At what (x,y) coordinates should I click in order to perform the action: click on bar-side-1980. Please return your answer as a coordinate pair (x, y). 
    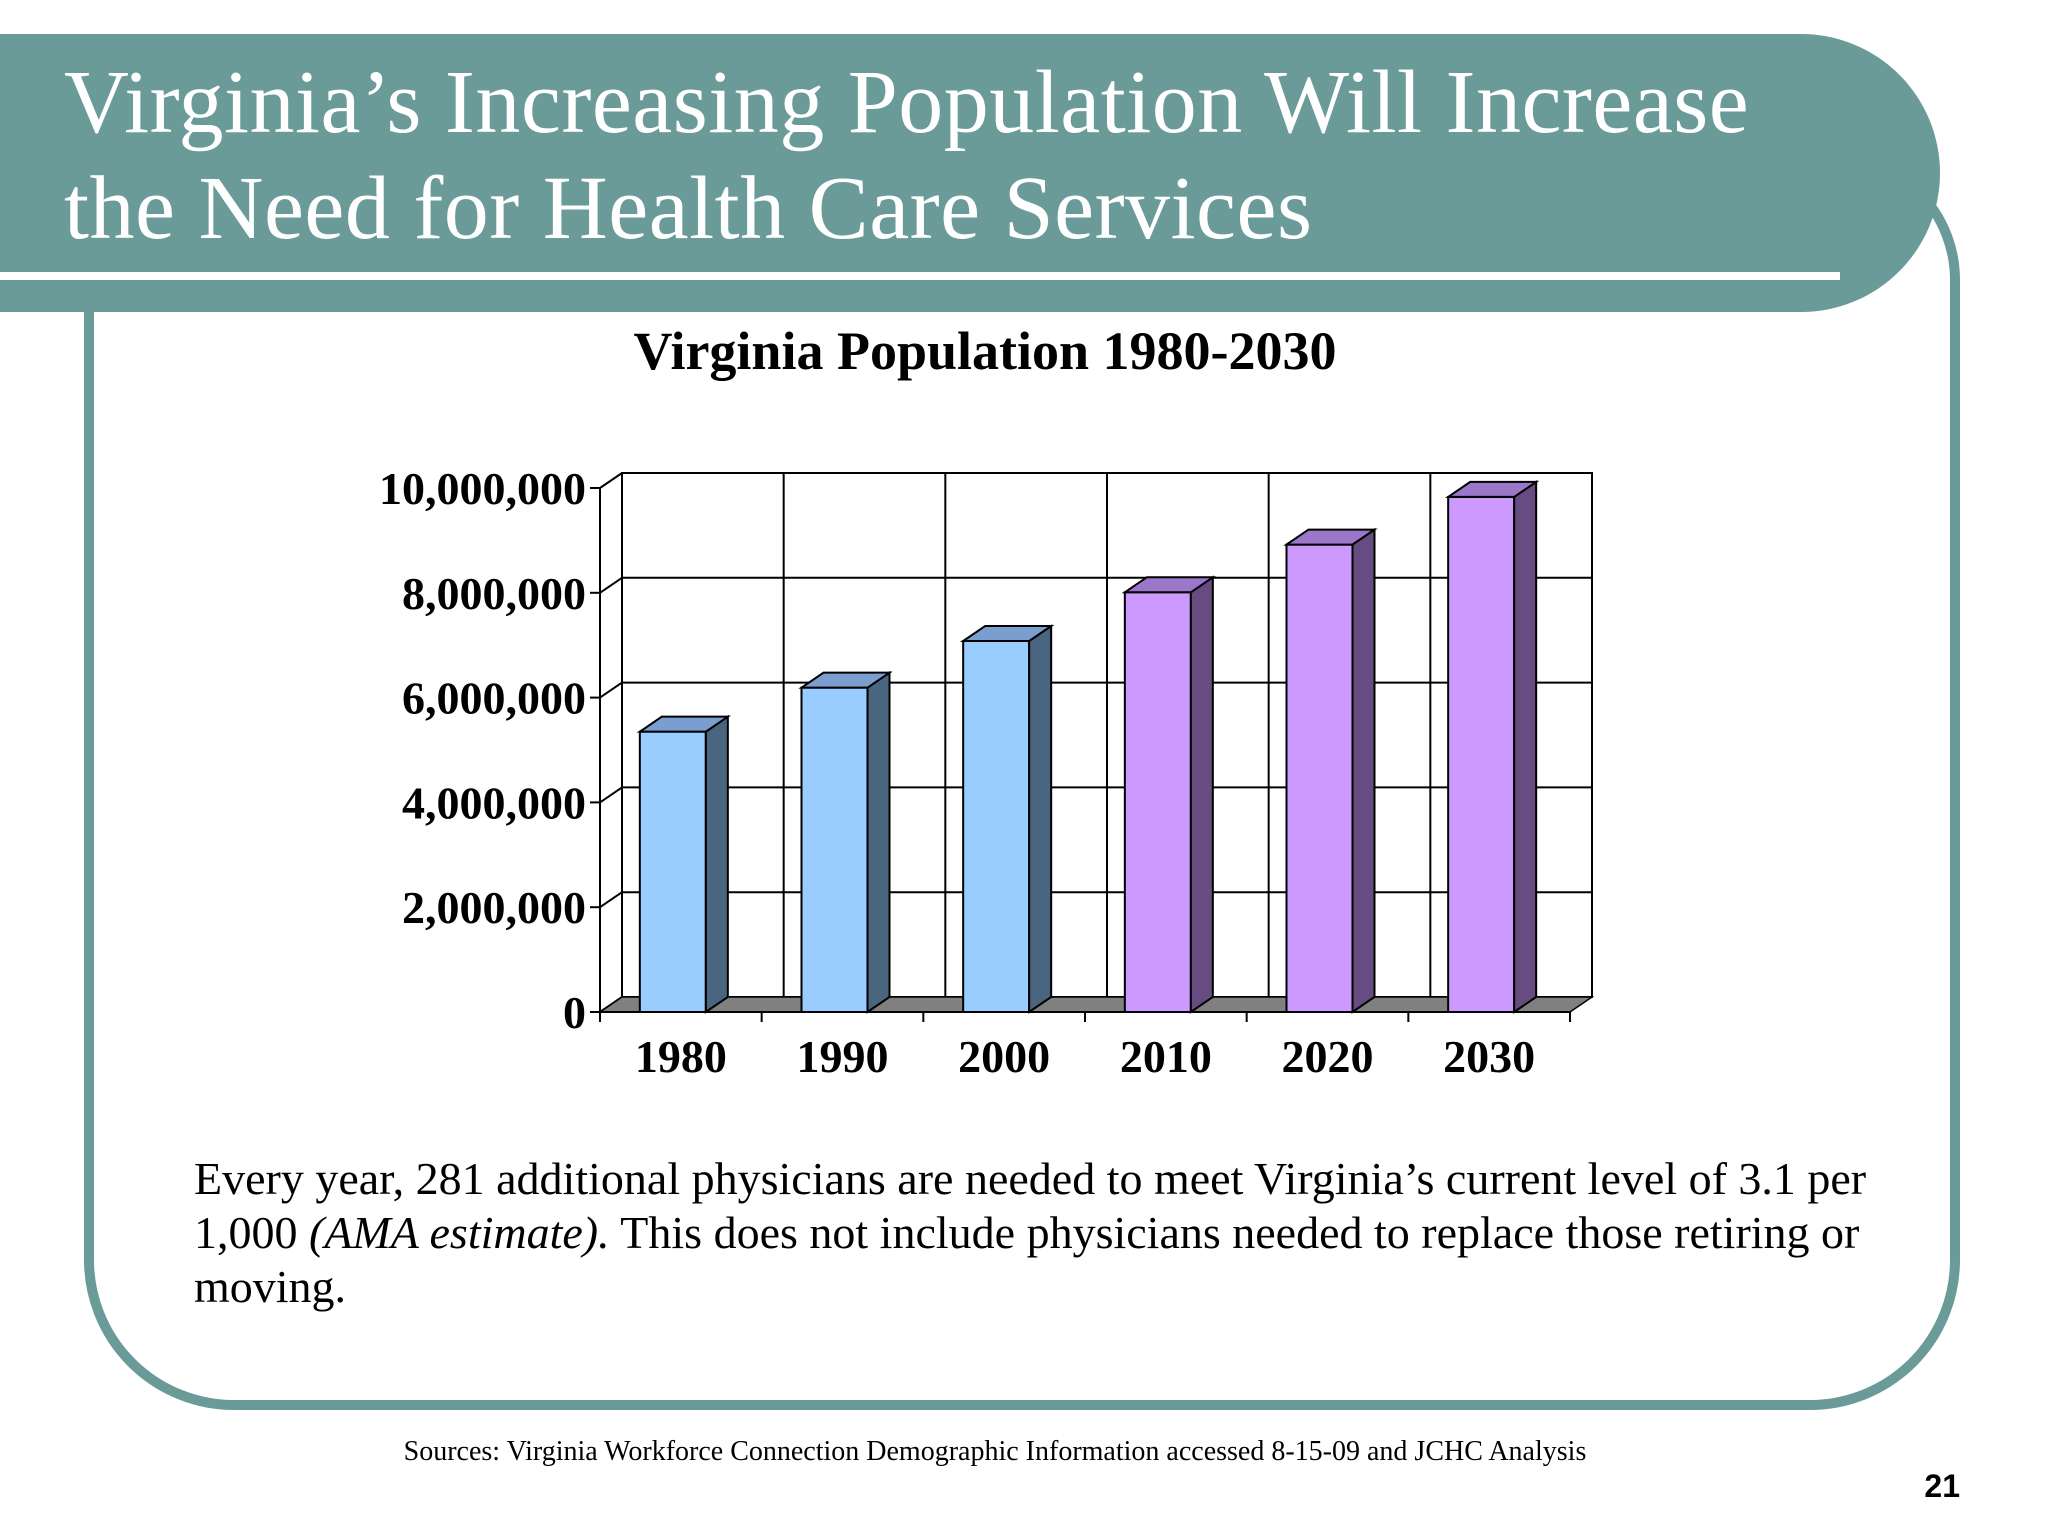
    Looking at the image, I should click on (716, 864).